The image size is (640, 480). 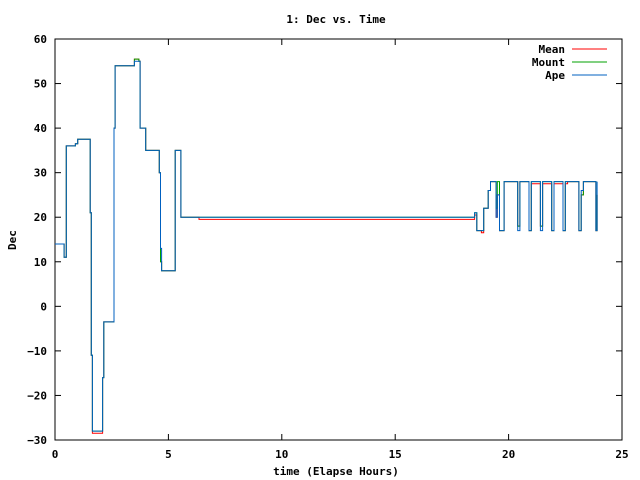 What do you see at coordinates (43, 306) in the screenshot?
I see `y-tick-label: 0` at bounding box center [43, 306].